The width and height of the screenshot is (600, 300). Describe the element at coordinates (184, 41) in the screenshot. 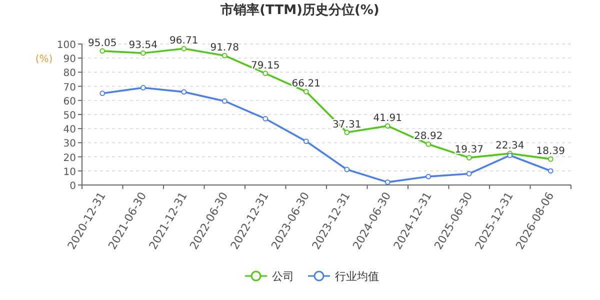

I see `data-label: 96.71` at that location.